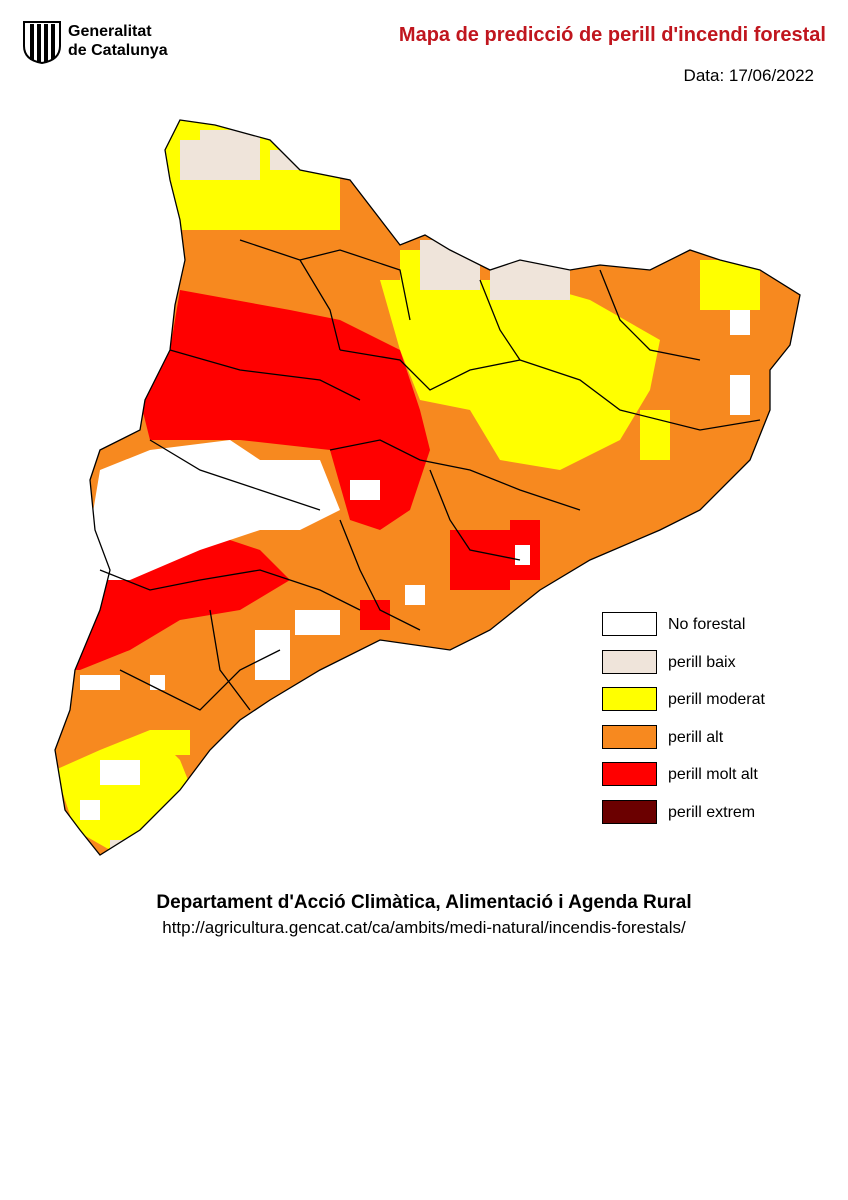 This screenshot has height=1200, width=848. What do you see at coordinates (110, 31) in the screenshot?
I see `logo-line-1: Generalitat` at bounding box center [110, 31].